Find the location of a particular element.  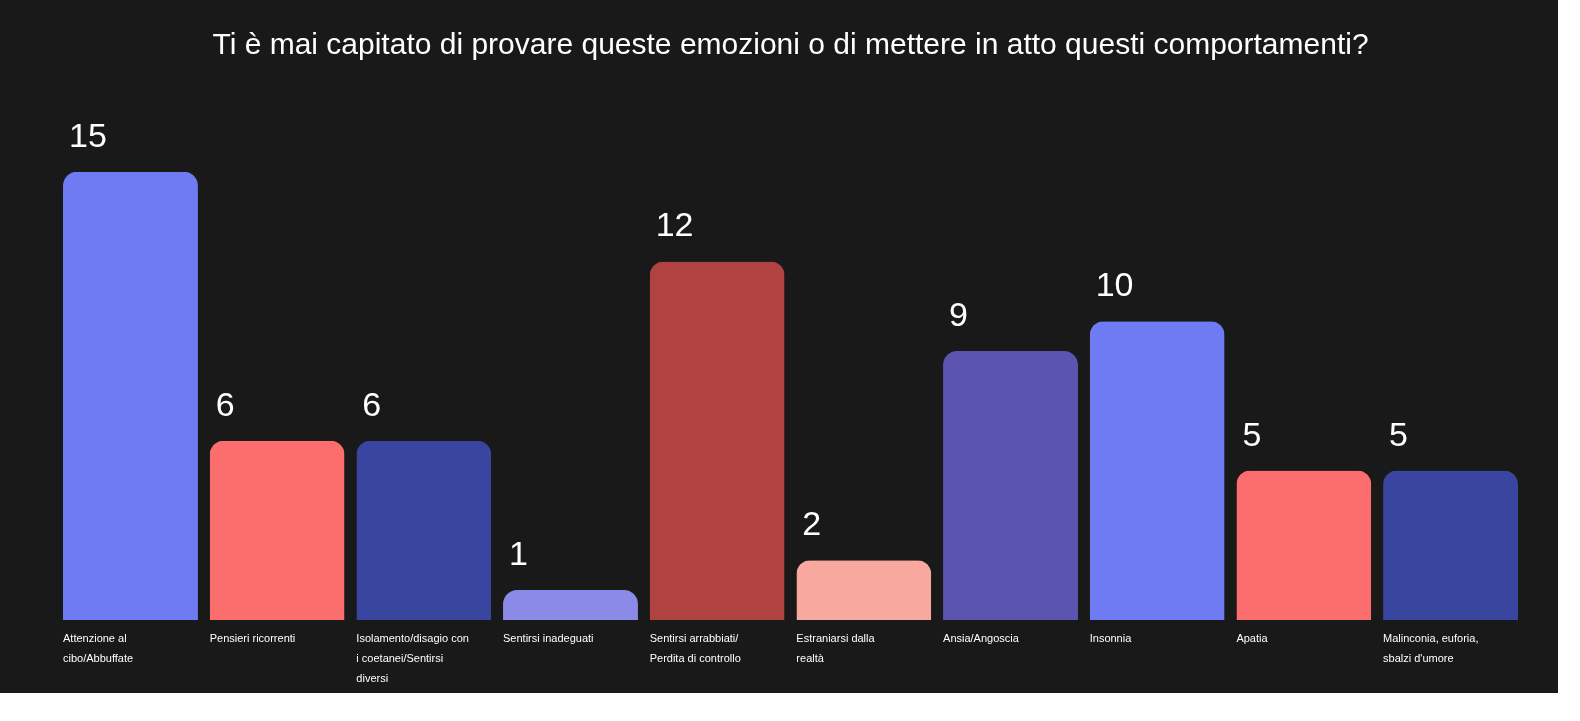

x-tick-label: Estraniarsi dalla realtà is located at coordinates (836, 647).